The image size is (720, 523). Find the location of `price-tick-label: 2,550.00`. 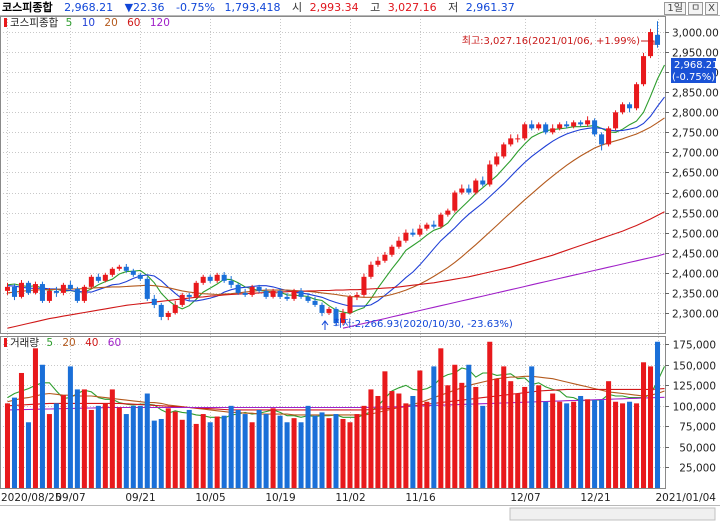

price-tick-label: 2,550.00 is located at coordinates (695, 215).